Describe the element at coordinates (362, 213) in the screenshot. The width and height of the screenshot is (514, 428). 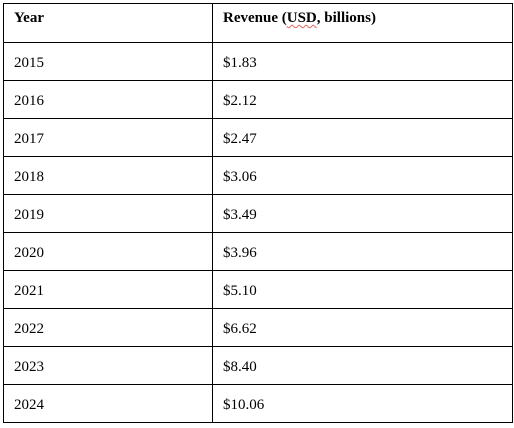
I see `revenue-cell: $3.49` at that location.